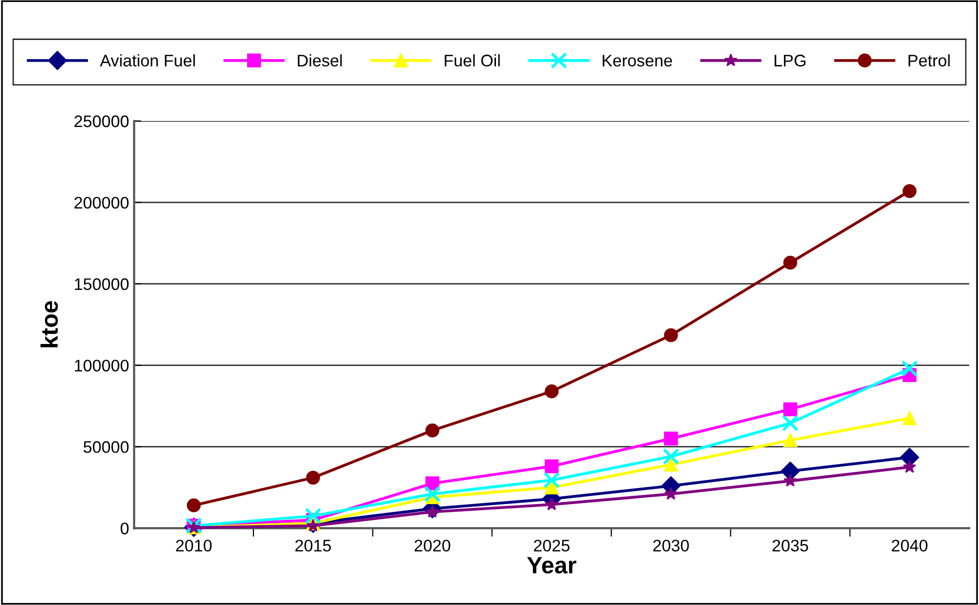 The height and width of the screenshot is (605, 979). Describe the element at coordinates (101, 202) in the screenshot. I see `y-tick-label: 200000` at that location.